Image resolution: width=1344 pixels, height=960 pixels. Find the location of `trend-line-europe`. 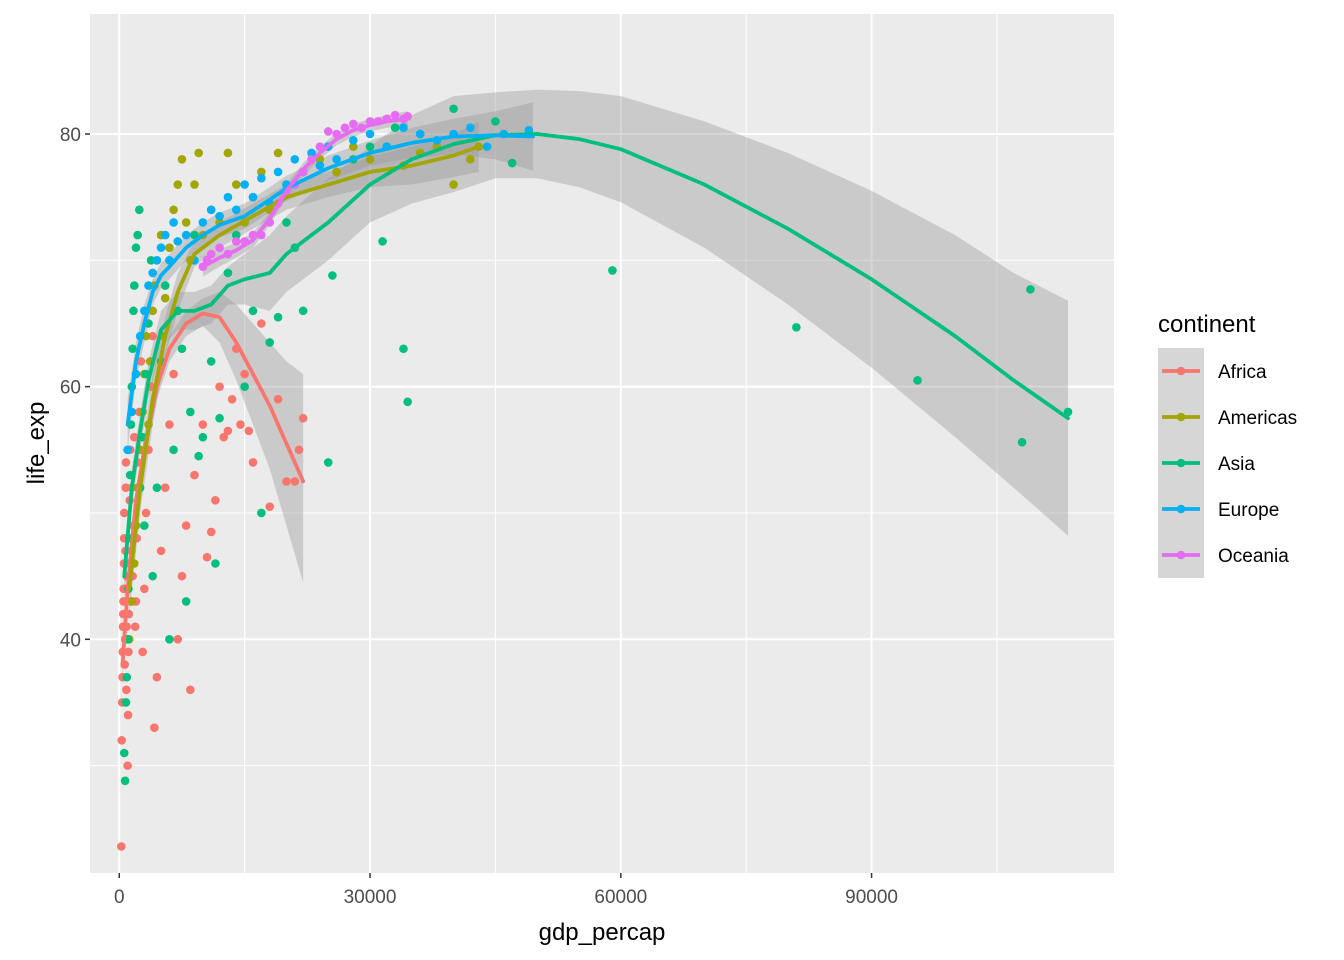

trend-line-europe is located at coordinates (330, 280).